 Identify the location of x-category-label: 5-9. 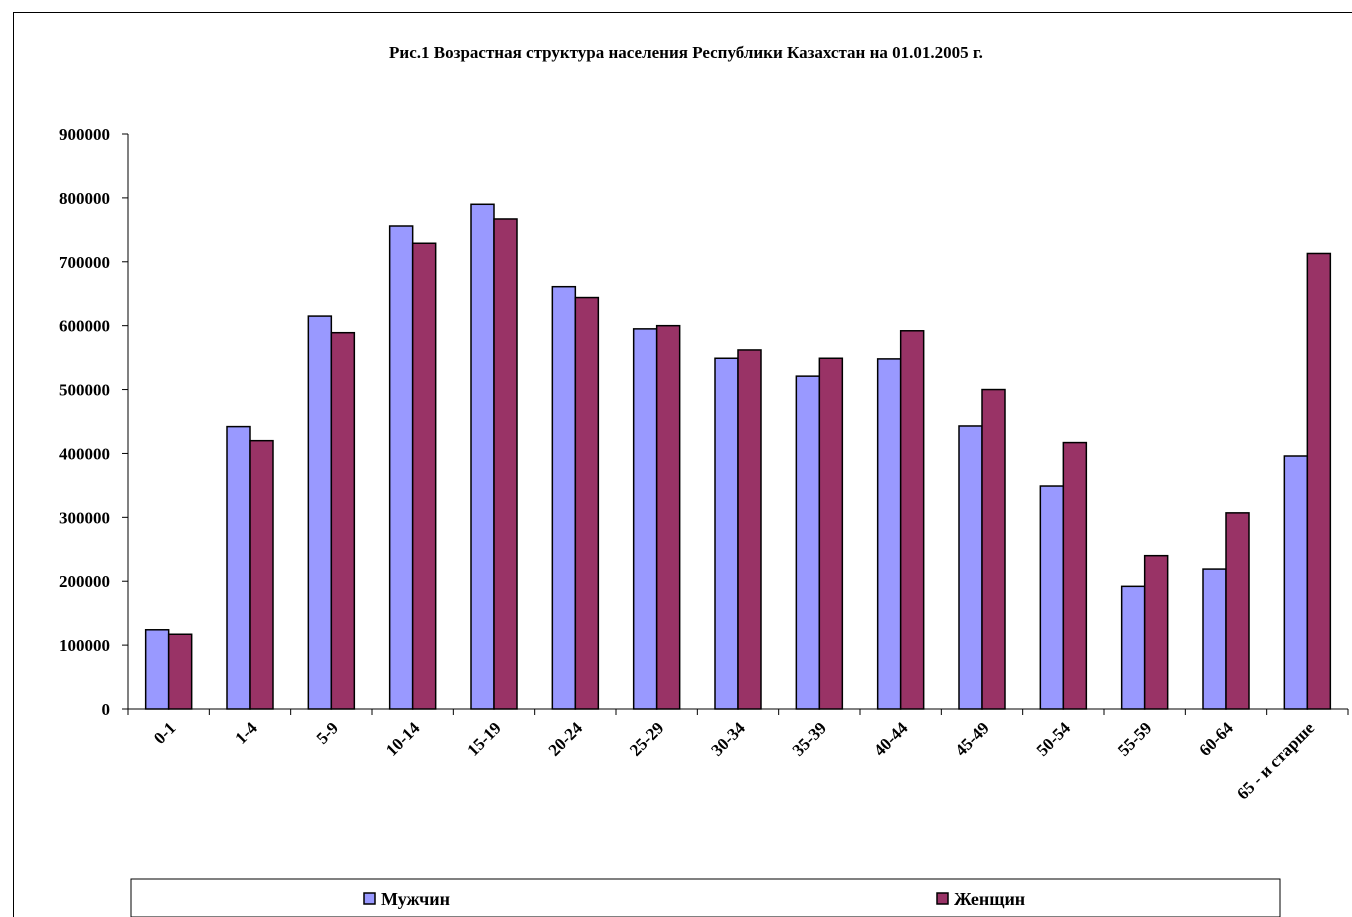
(327, 732).